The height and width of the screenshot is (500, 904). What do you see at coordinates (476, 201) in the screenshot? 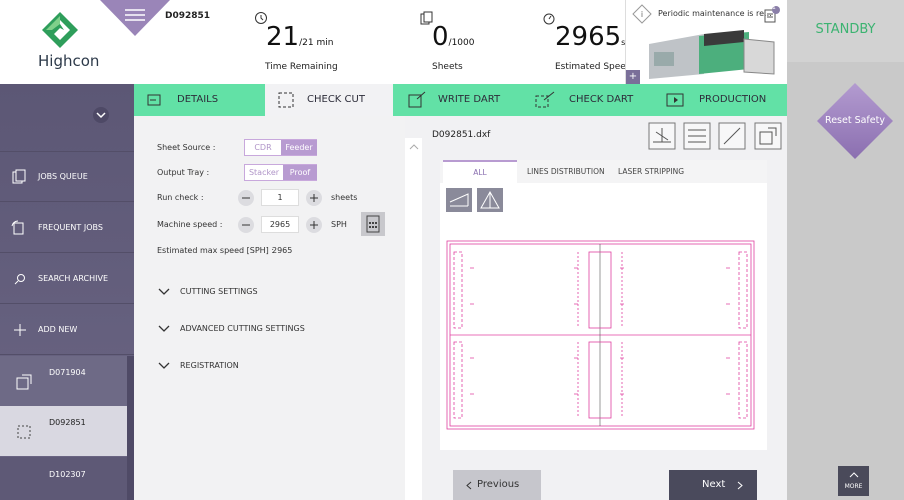
I see `view-mode-buttons` at bounding box center [476, 201].